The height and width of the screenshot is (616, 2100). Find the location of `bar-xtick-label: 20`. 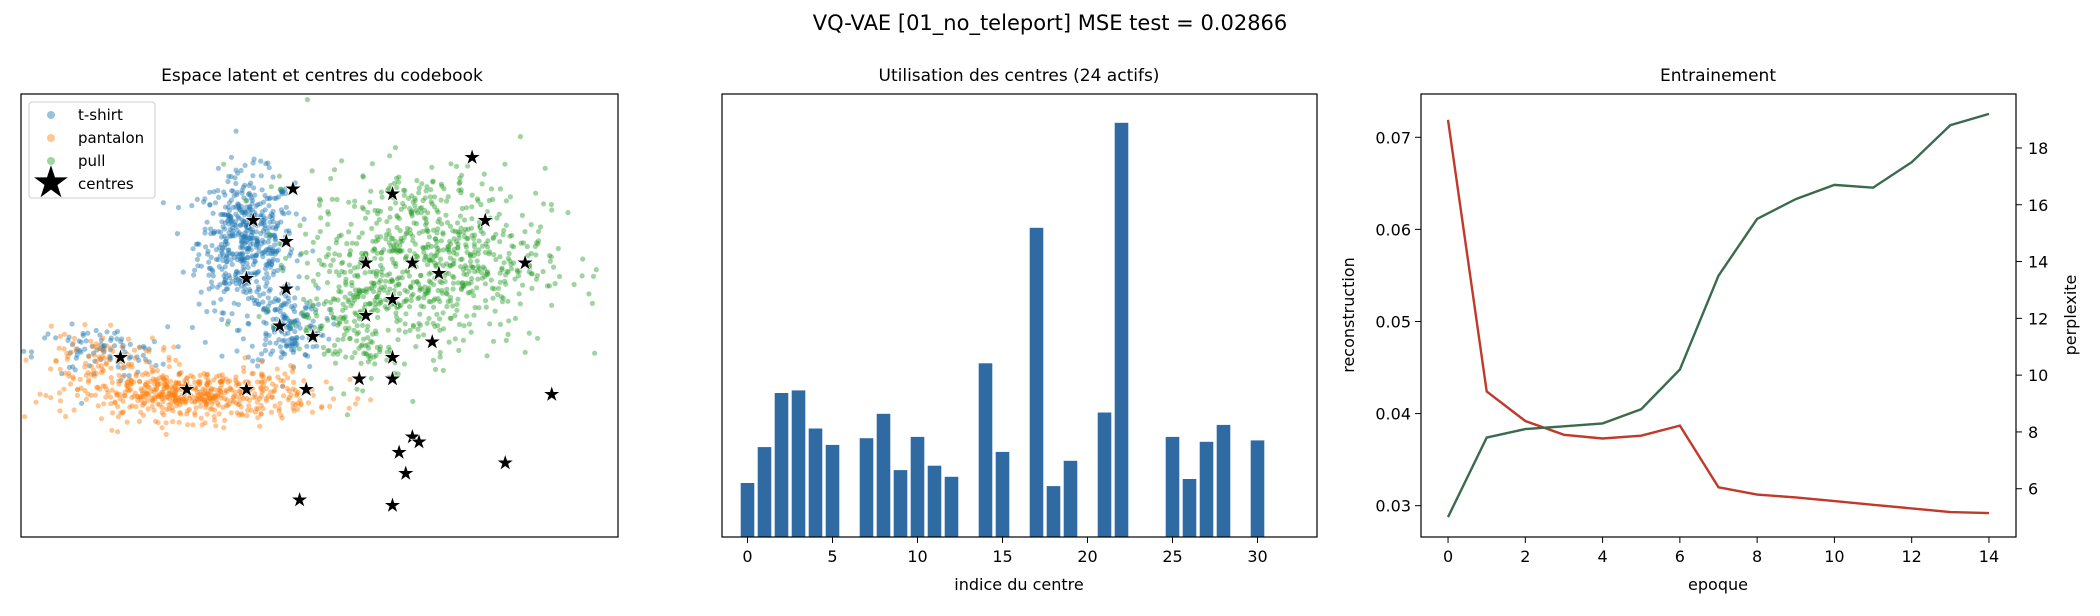

bar-xtick-label: 20 is located at coordinates (1087, 556).